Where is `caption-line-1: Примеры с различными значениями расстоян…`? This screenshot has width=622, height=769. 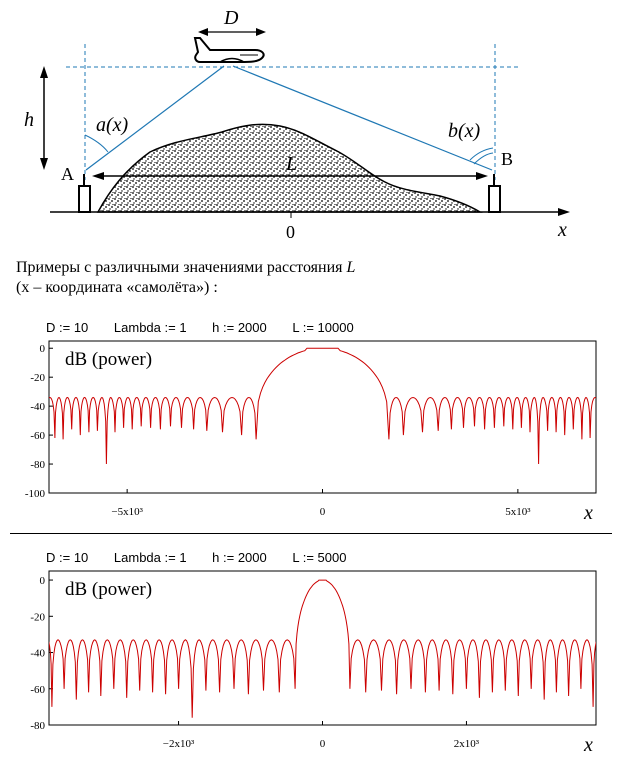
caption-line-1: Примеры с различными значениями расстоян… is located at coordinates (185, 268).